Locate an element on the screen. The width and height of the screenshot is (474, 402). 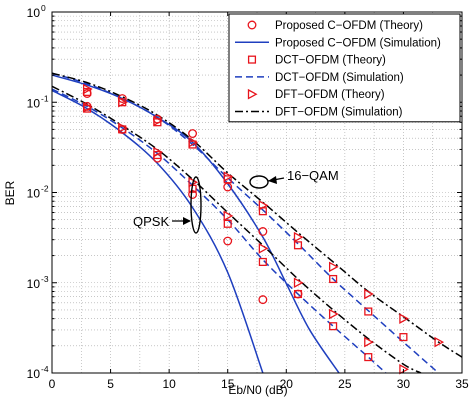
x-tick-label: 20 is located at coordinates (287, 384).